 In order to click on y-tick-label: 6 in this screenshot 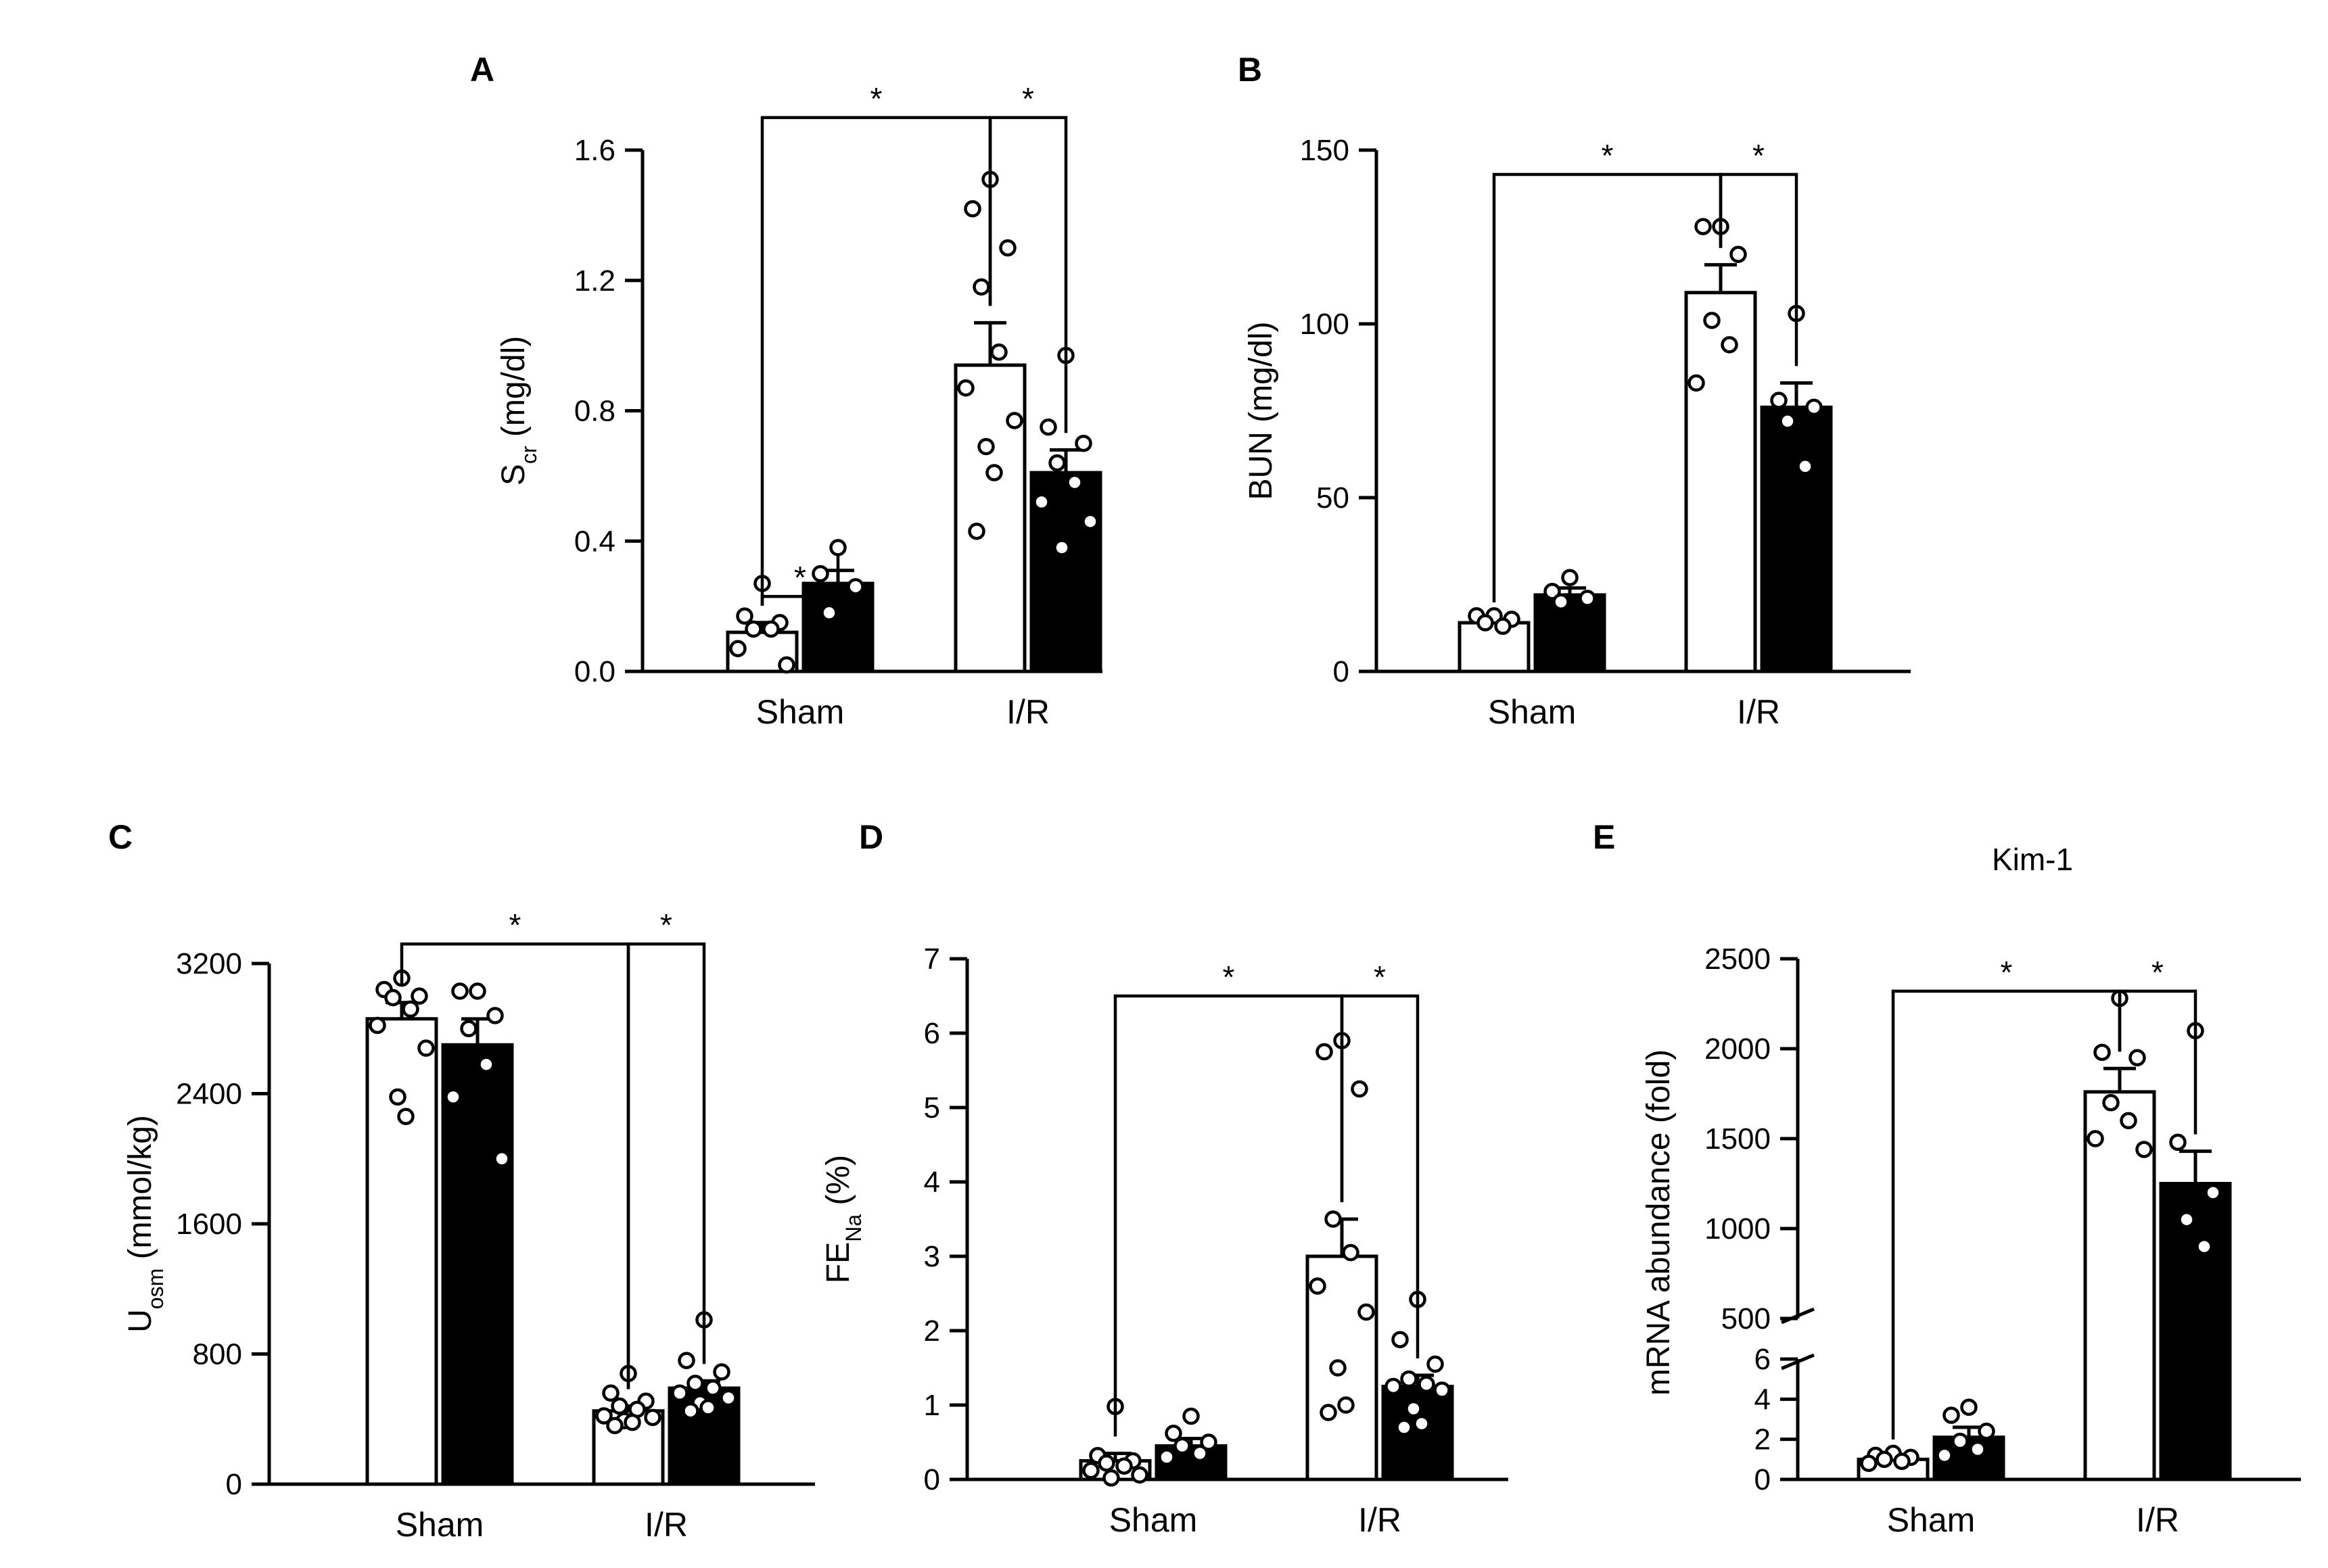, I will do `click(932, 1033)`.